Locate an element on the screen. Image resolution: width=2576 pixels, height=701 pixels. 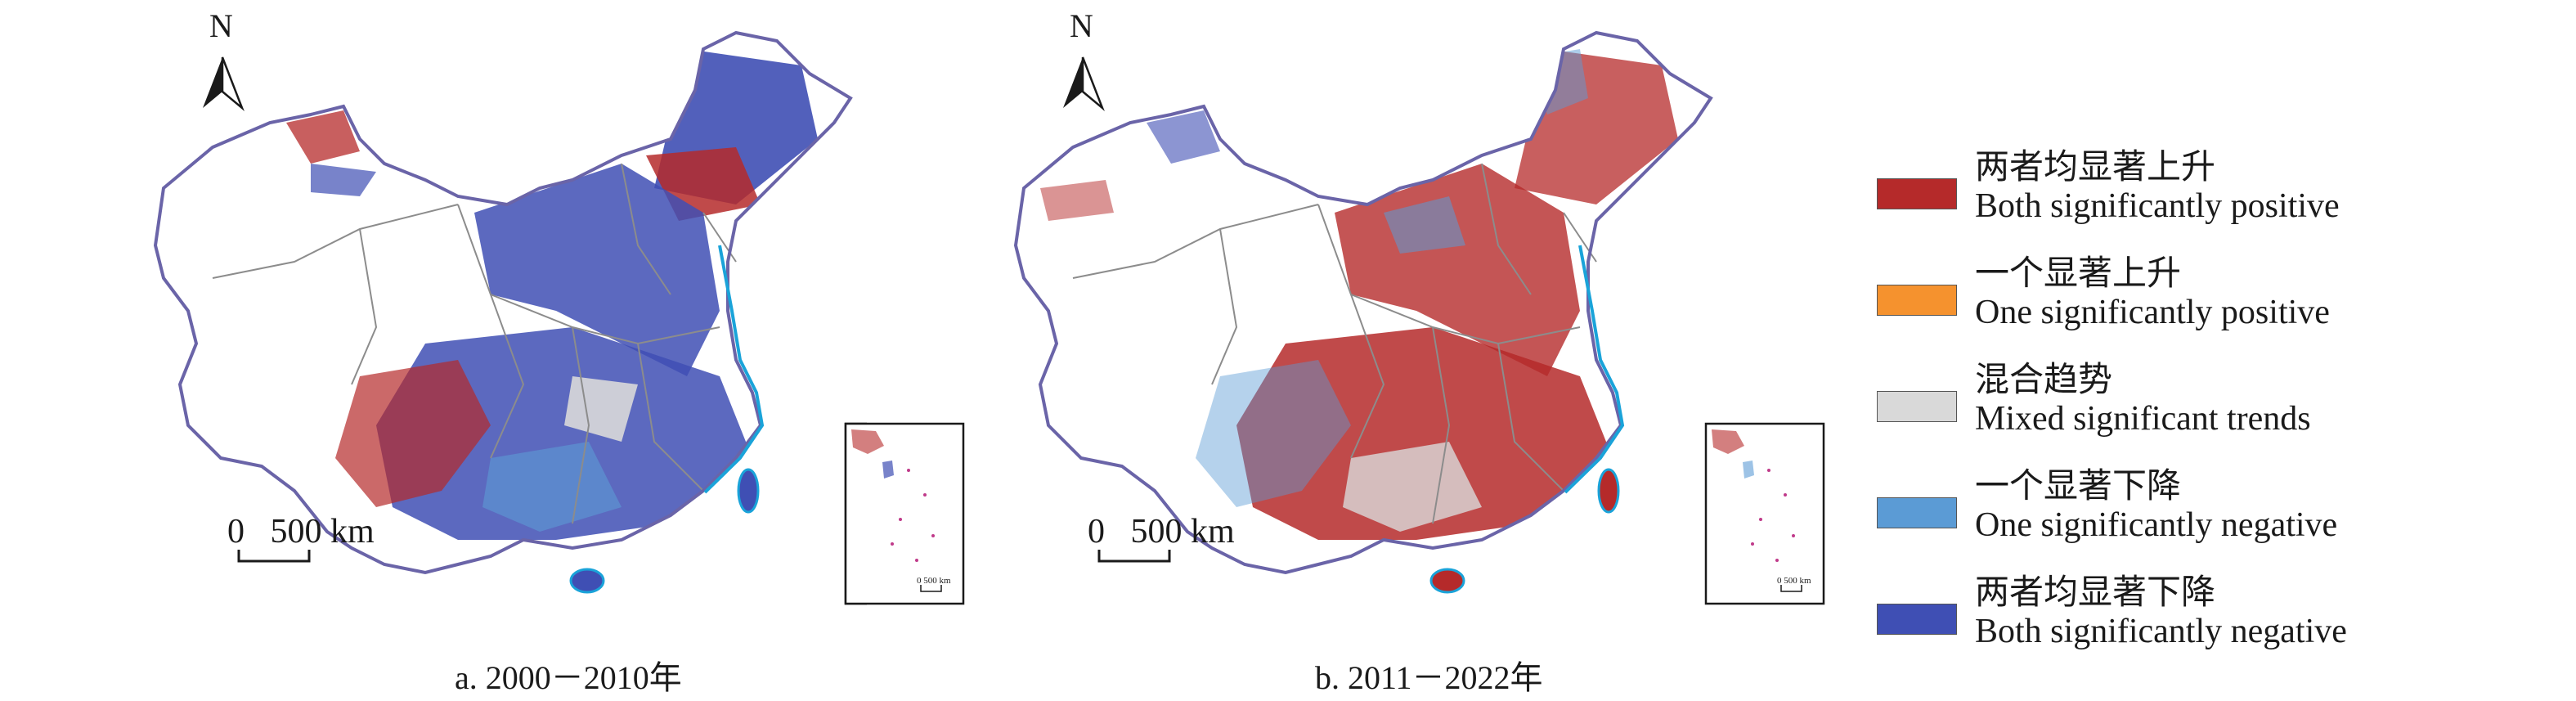
scale-bar-a is located at coordinates (274, 556).